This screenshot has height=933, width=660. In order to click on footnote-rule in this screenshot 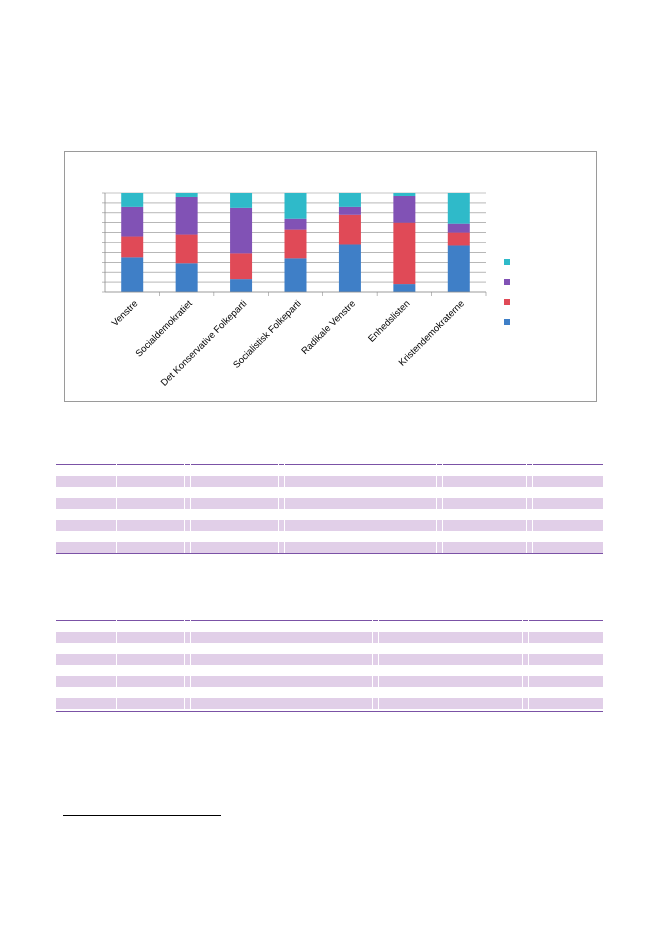, I will do `click(142, 815)`.